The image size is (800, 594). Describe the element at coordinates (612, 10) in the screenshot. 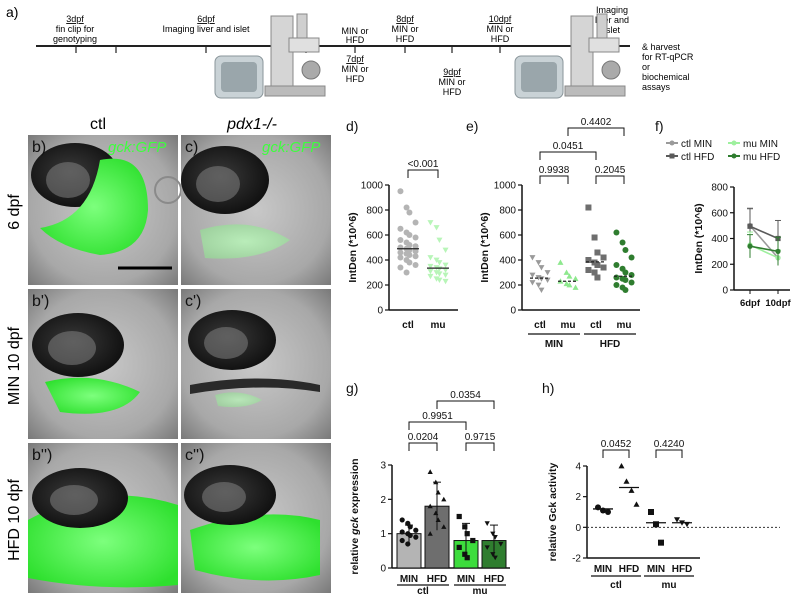

I see `event-line: Imaging` at that location.